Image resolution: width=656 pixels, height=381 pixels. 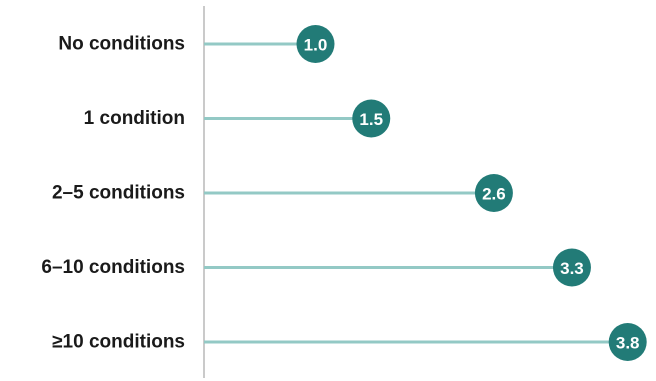 I want to click on value-label: 3.8, so click(x=628, y=343).